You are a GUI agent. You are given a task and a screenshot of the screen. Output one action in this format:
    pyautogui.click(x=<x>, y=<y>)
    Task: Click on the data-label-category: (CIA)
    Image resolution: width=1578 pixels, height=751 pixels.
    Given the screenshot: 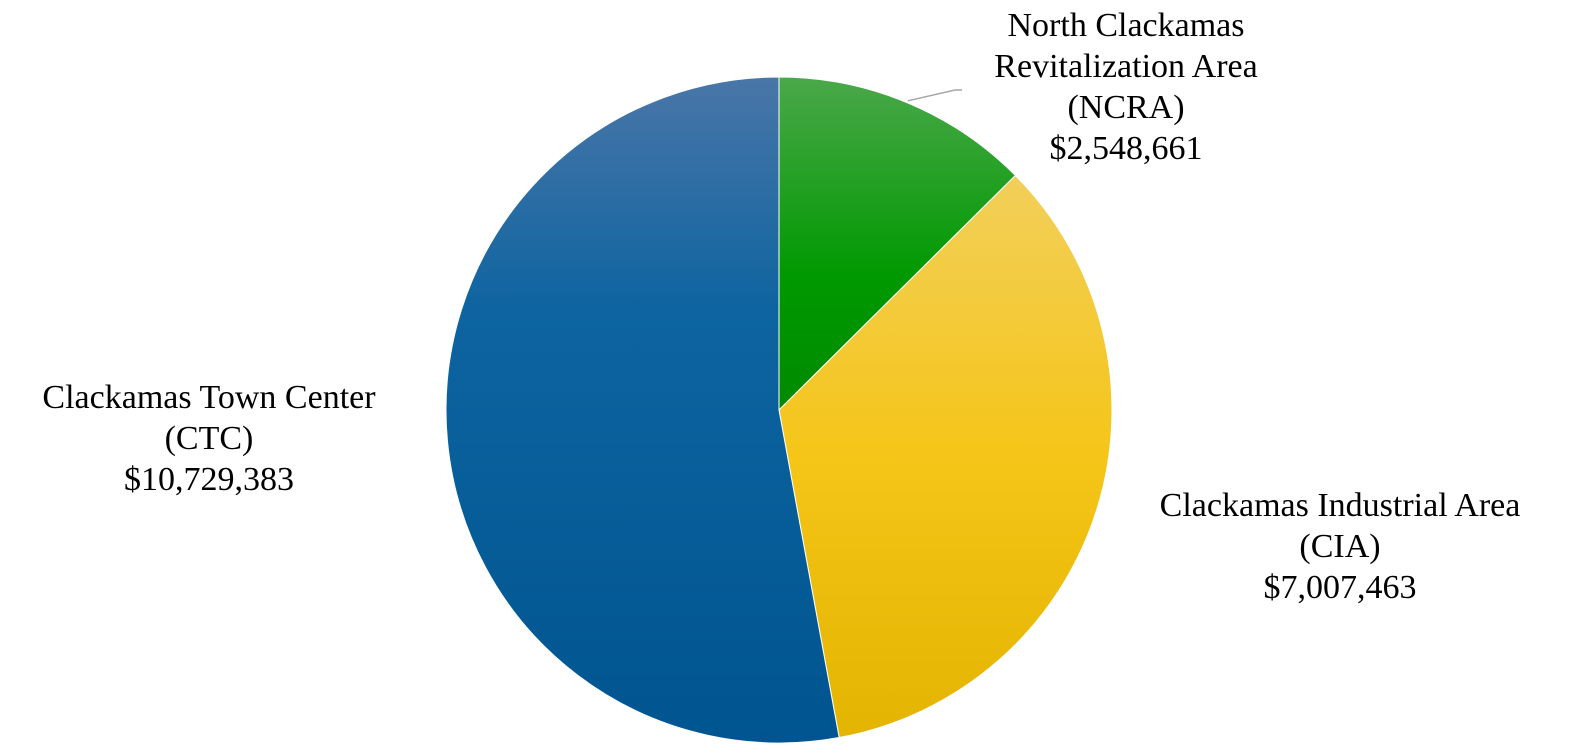 What is the action you would take?
    pyautogui.click(x=1339, y=546)
    